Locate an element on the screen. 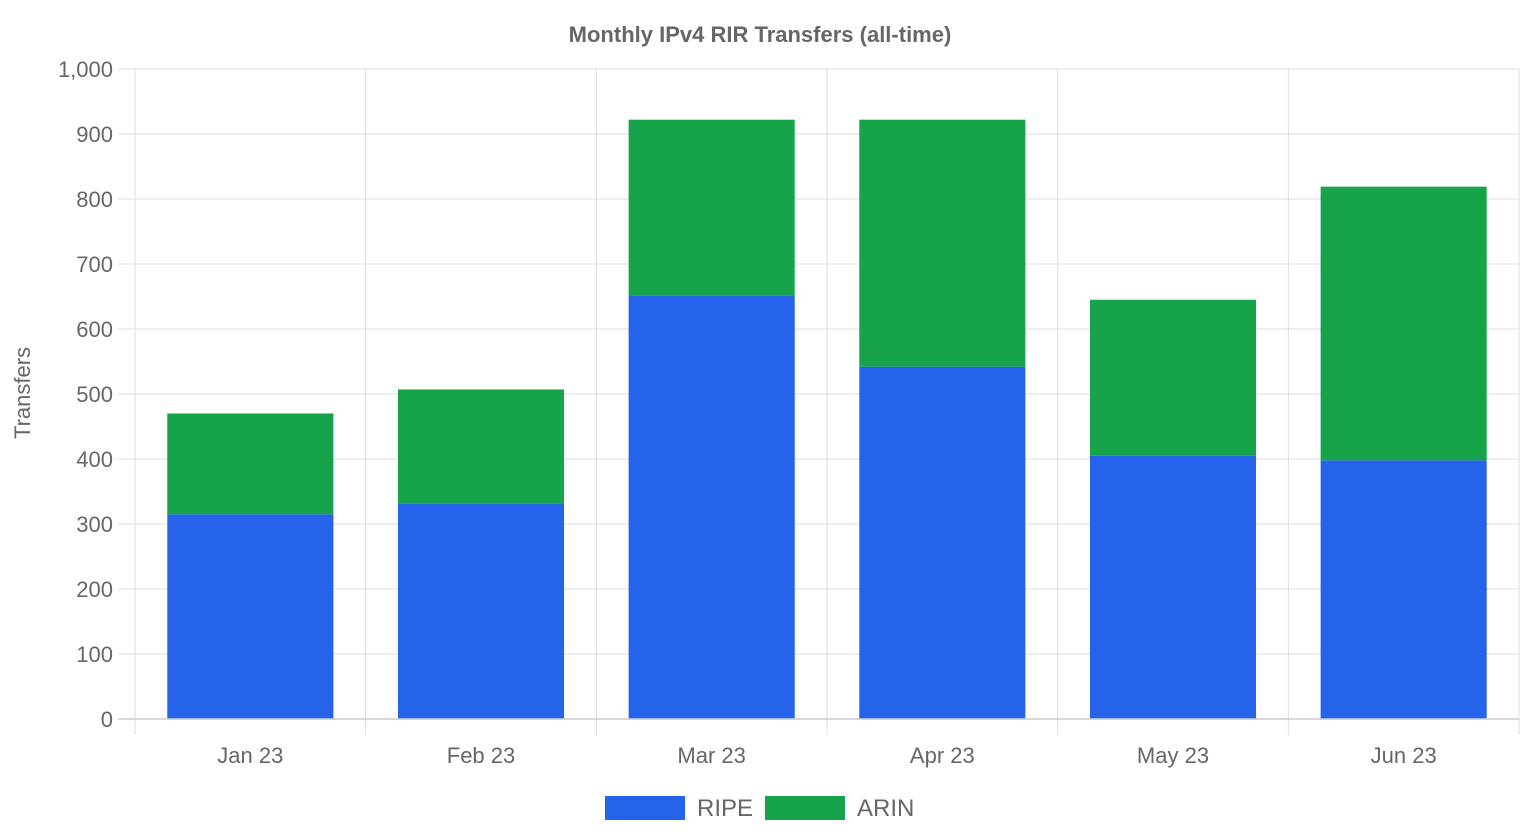  x-tick-label: Jun 23 is located at coordinates (1404, 755).